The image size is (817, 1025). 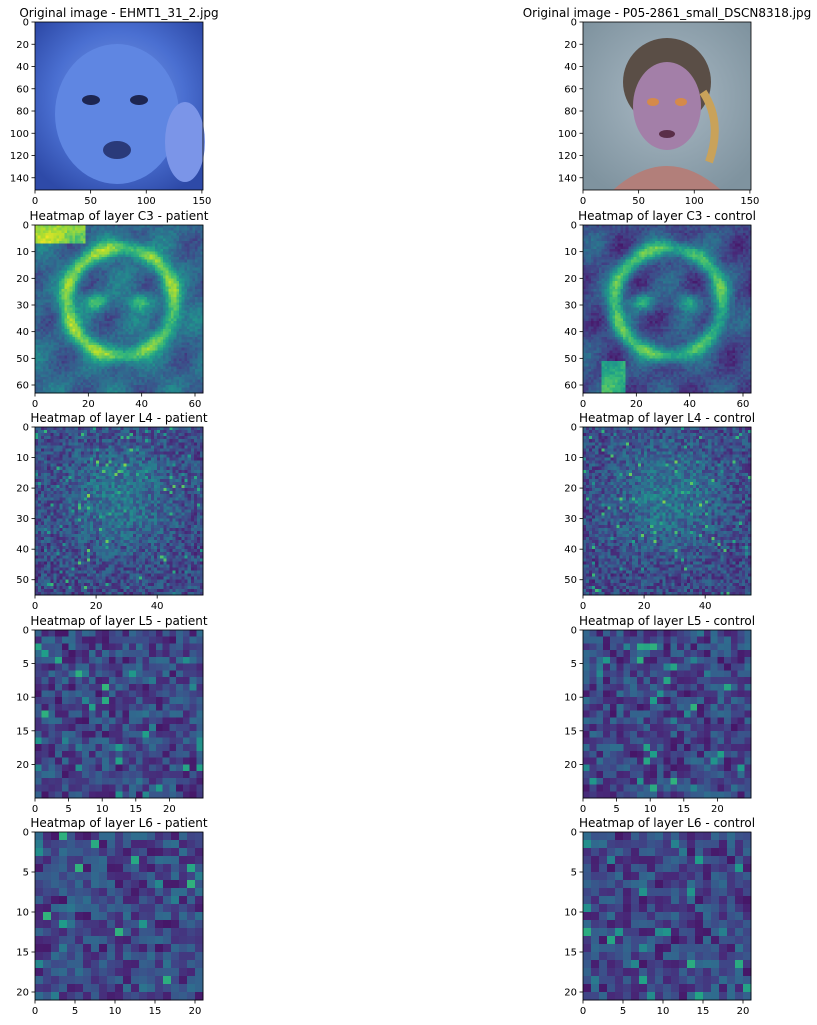 What do you see at coordinates (118, 13) in the screenshot?
I see `subplot-title: Original image - EHMT1_31_2.jpg` at bounding box center [118, 13].